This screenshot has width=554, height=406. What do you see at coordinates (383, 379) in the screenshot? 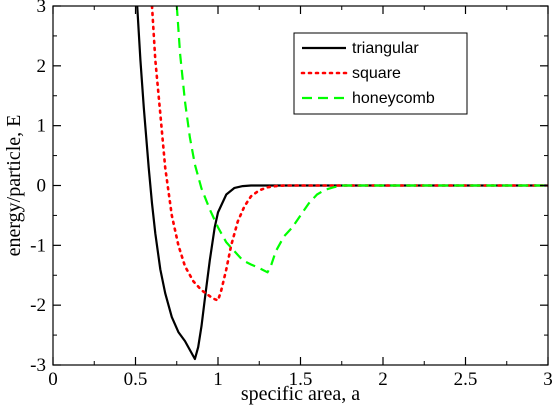
I see `x-tick-label: 2` at bounding box center [383, 379].